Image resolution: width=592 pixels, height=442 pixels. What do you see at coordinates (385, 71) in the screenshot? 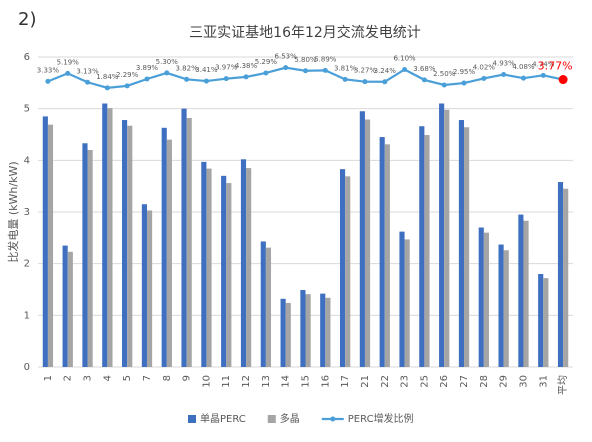
I see `data-label: 3.24%` at bounding box center [385, 71].